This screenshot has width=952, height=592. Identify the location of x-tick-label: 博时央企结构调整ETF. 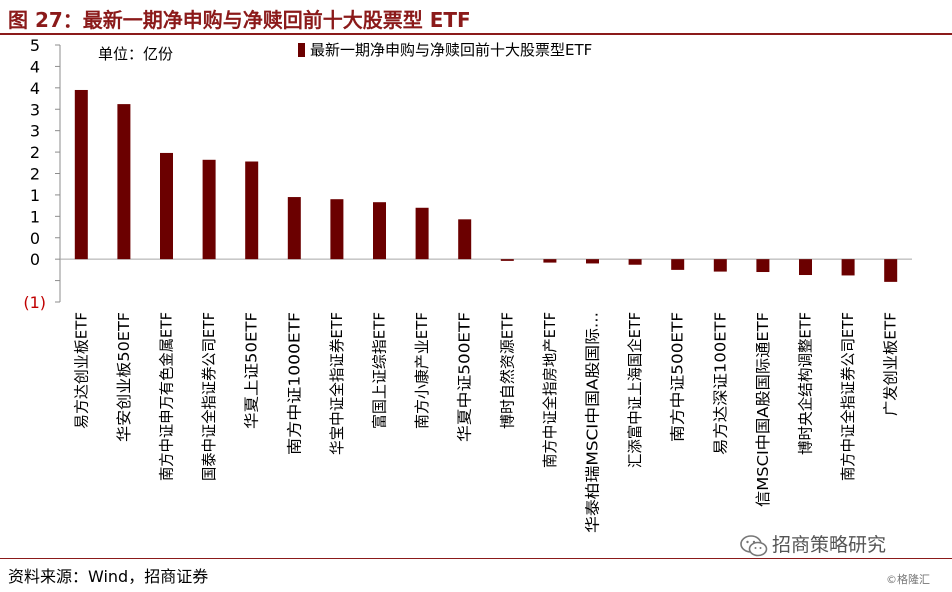
(806, 383).